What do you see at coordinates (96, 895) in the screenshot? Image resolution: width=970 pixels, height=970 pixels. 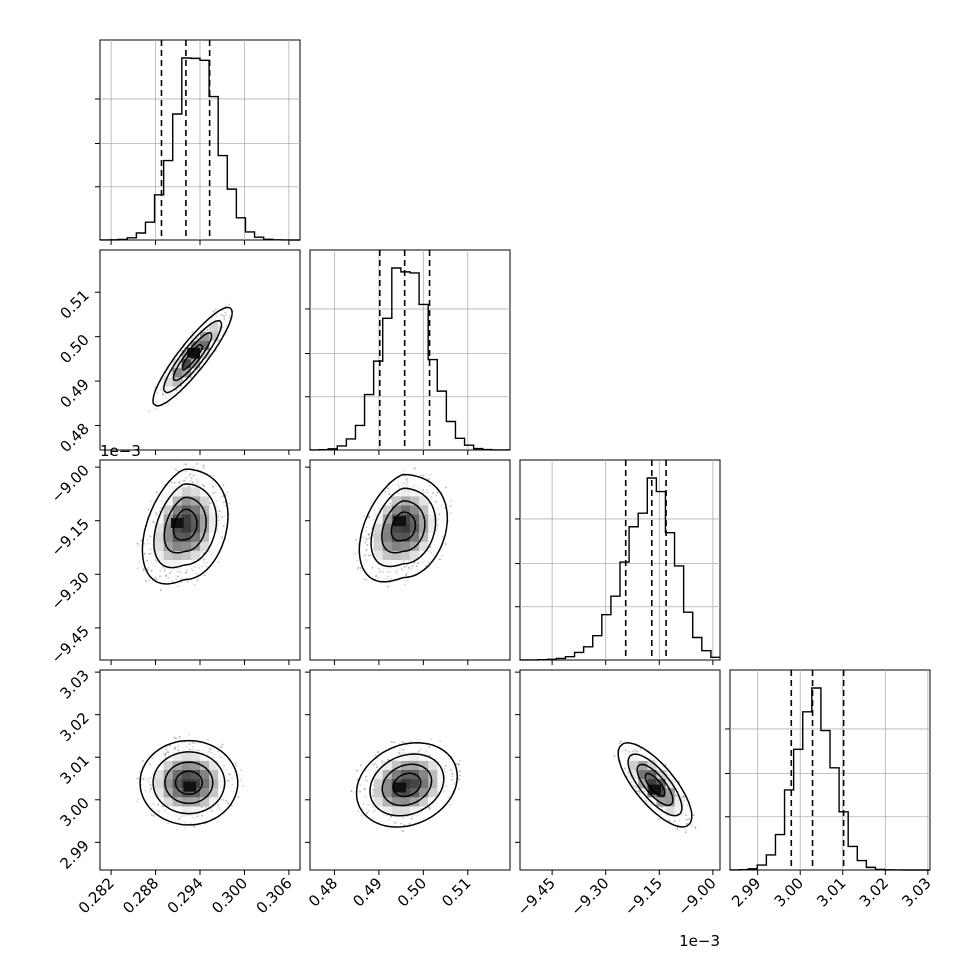 I see `x-tick-label: 0.282` at bounding box center [96, 895].